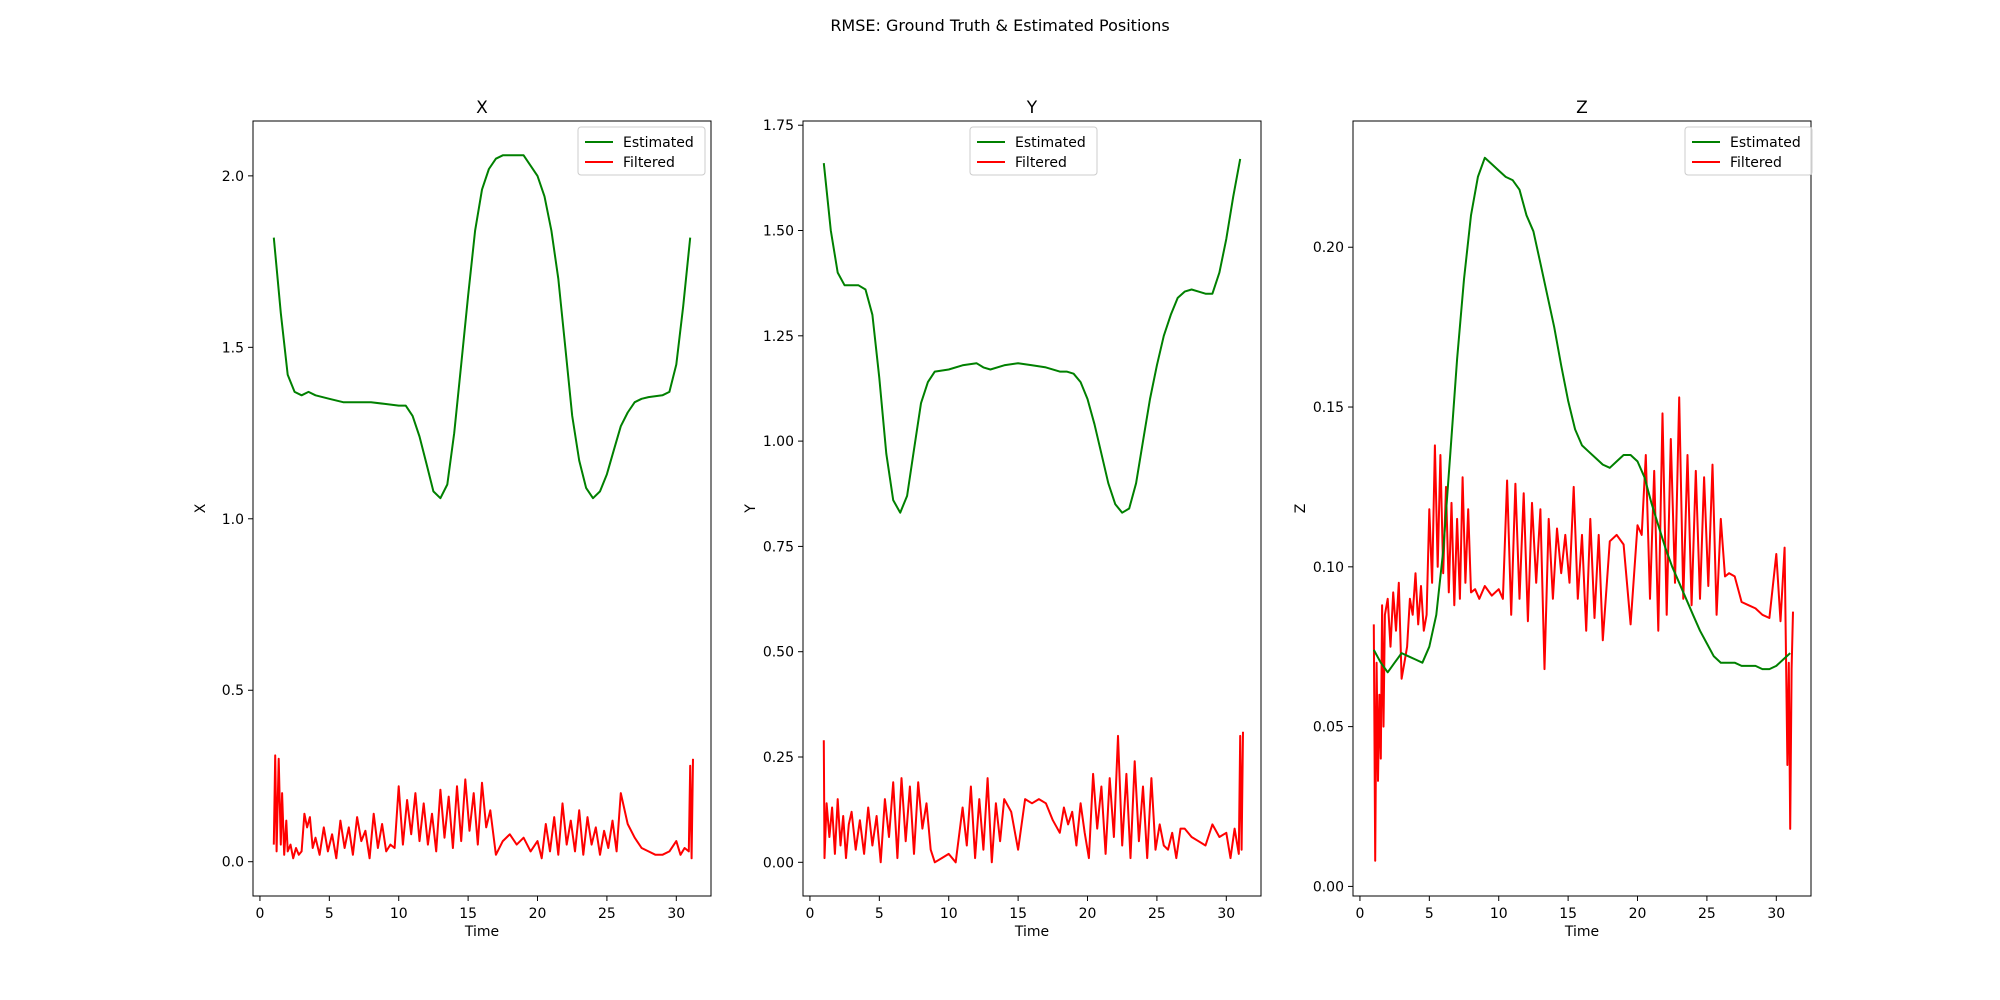 The height and width of the screenshot is (1000, 2000). I want to click on y-tick-label: 0.05, so click(1328, 728).